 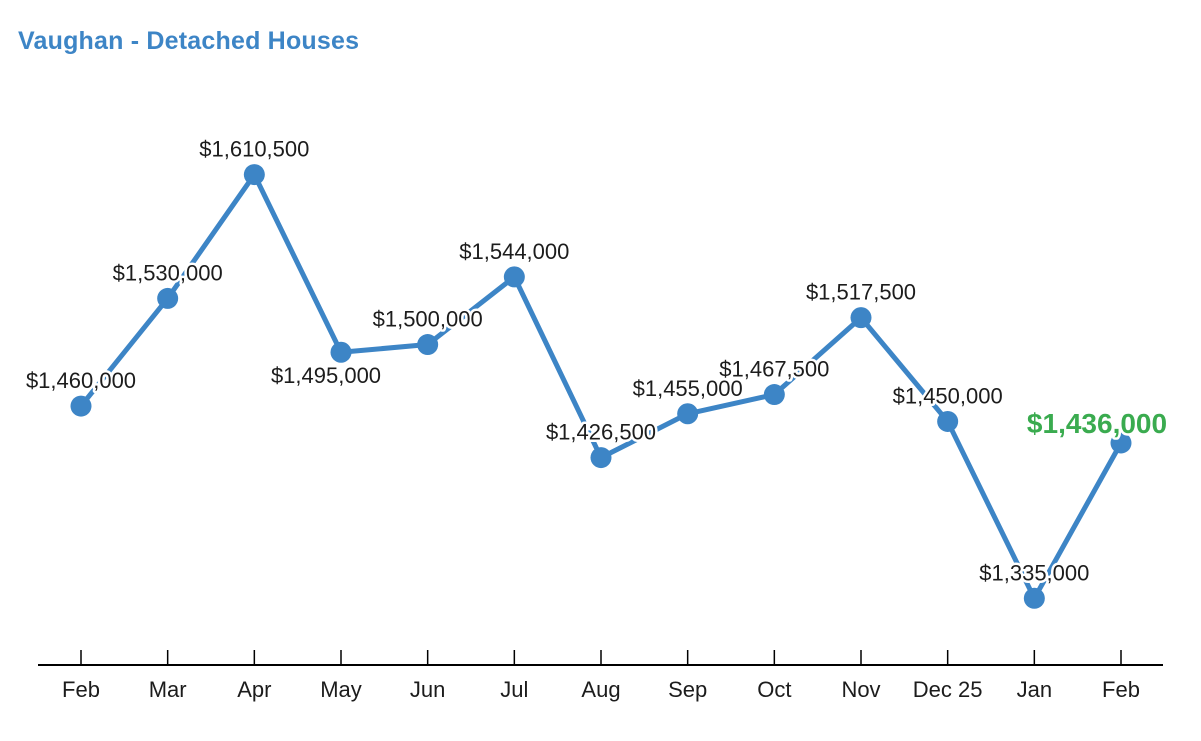 What do you see at coordinates (81, 689) in the screenshot?
I see `x-axis-label-feb-0: Feb` at bounding box center [81, 689].